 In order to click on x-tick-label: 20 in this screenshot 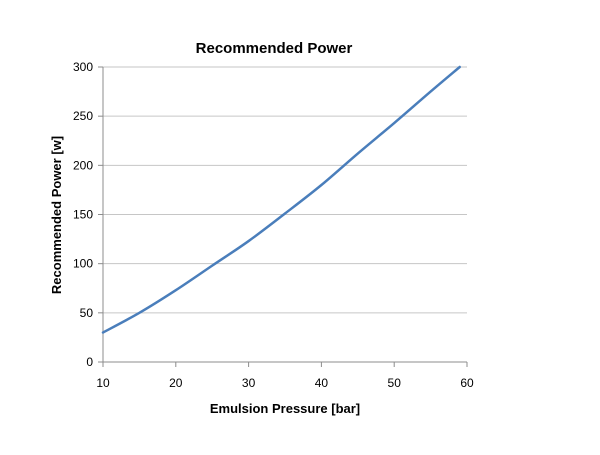, I will do `click(176, 383)`.